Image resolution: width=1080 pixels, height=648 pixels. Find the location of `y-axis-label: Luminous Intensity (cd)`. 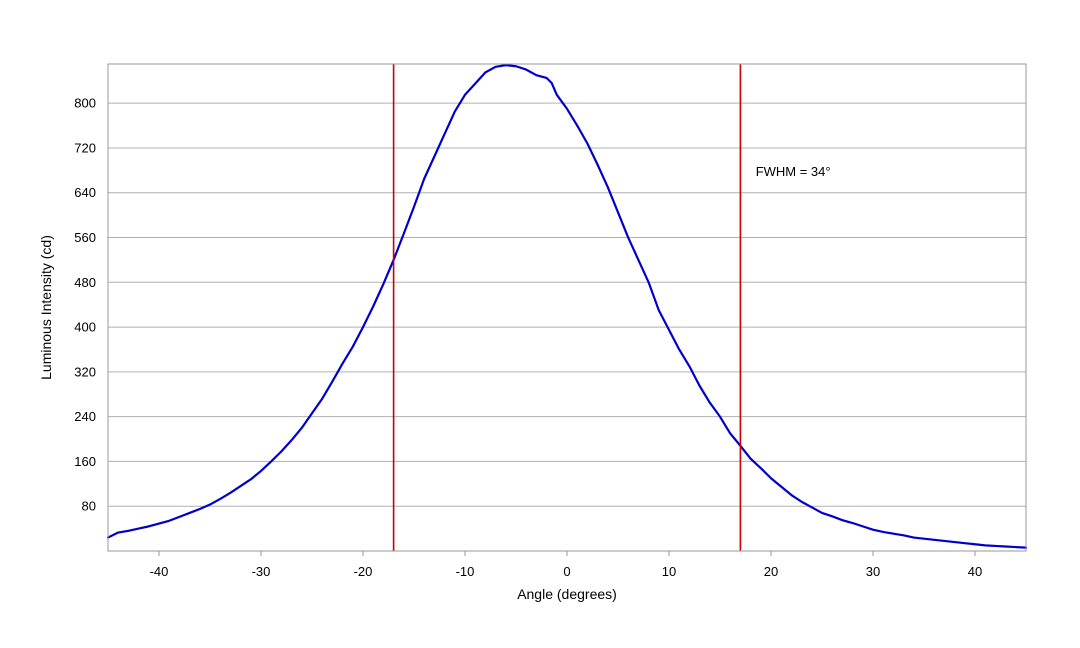

y-axis-label: Luminous Intensity (cd) is located at coordinates (46, 307).